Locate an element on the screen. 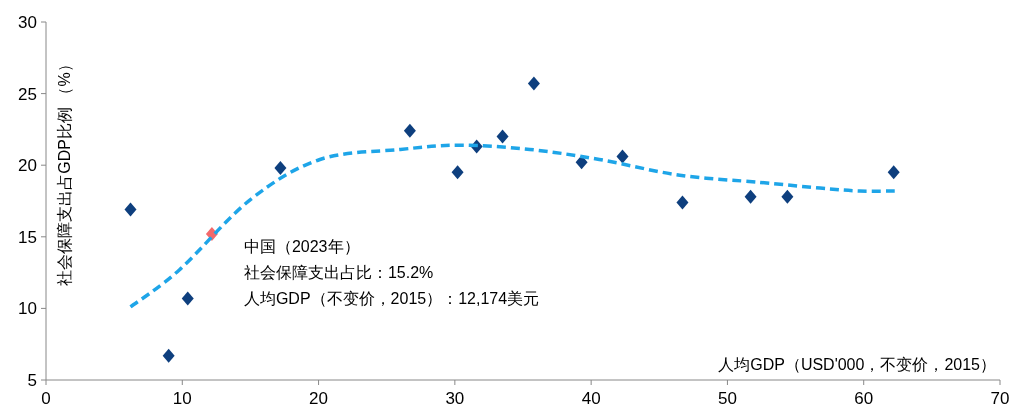  x-tick-label: 0 is located at coordinates (46, 398).